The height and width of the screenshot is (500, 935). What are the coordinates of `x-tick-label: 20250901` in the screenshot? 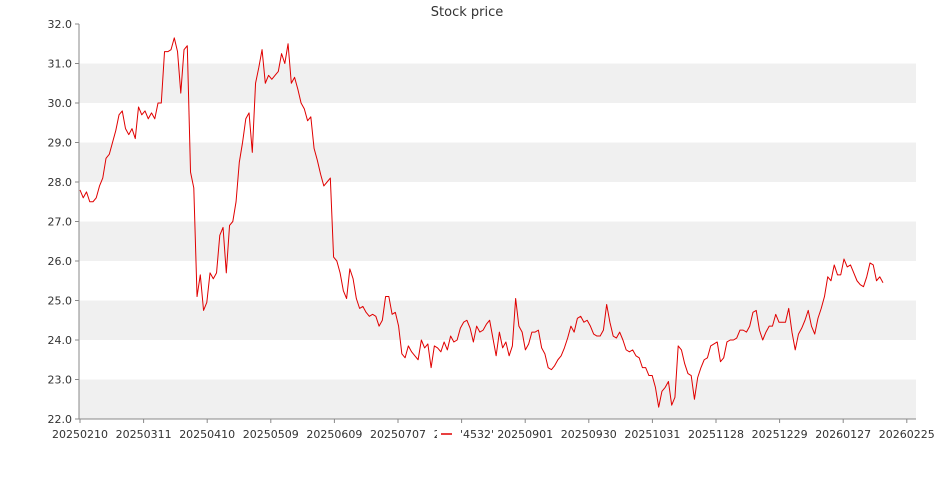 It's located at (525, 434).